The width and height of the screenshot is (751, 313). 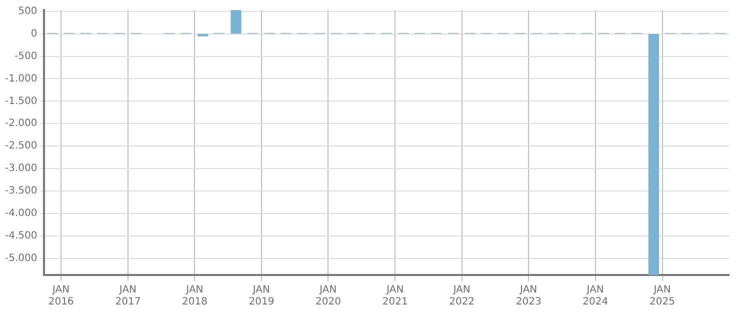 I want to click on y-tick-label: -1.500, so click(x=21, y=101).